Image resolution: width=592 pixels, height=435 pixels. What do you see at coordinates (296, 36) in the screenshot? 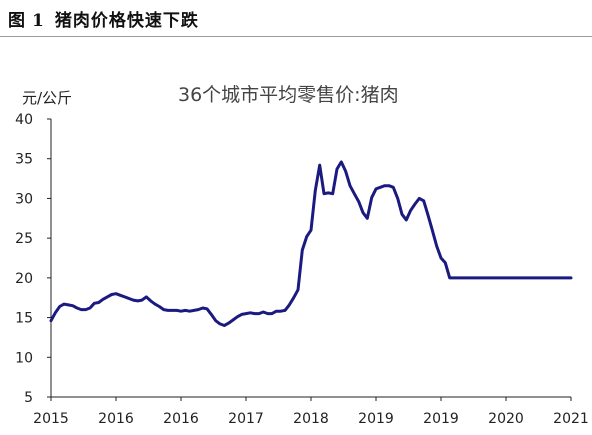
I see `caption-divider` at bounding box center [296, 36].